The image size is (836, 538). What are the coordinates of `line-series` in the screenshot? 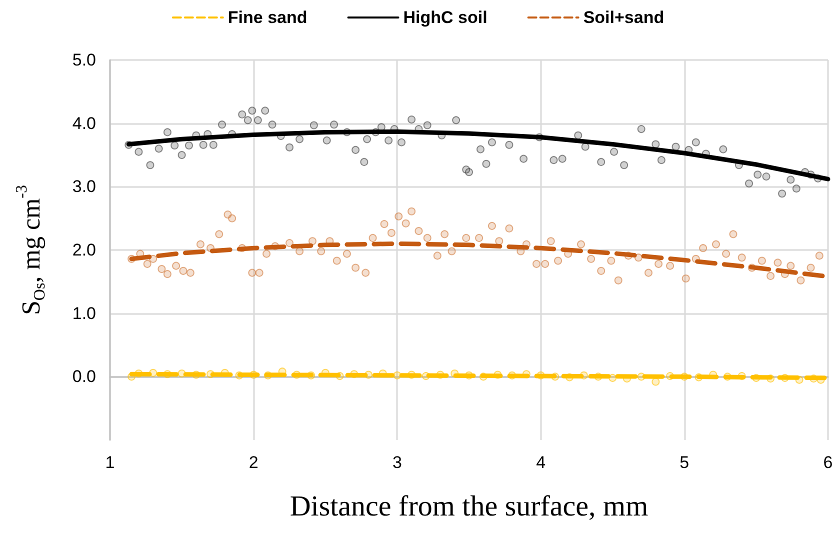 It's located at (478, 155).